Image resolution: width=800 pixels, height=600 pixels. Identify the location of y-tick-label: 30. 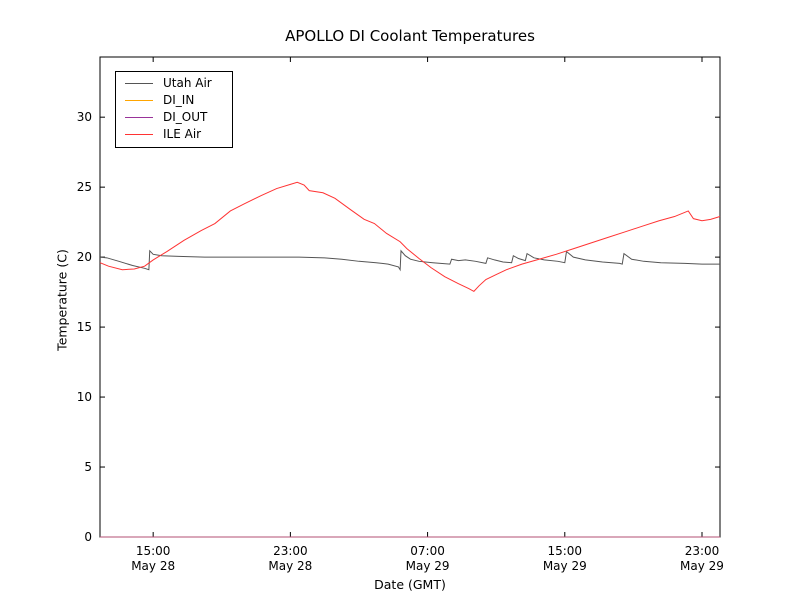
(84, 117).